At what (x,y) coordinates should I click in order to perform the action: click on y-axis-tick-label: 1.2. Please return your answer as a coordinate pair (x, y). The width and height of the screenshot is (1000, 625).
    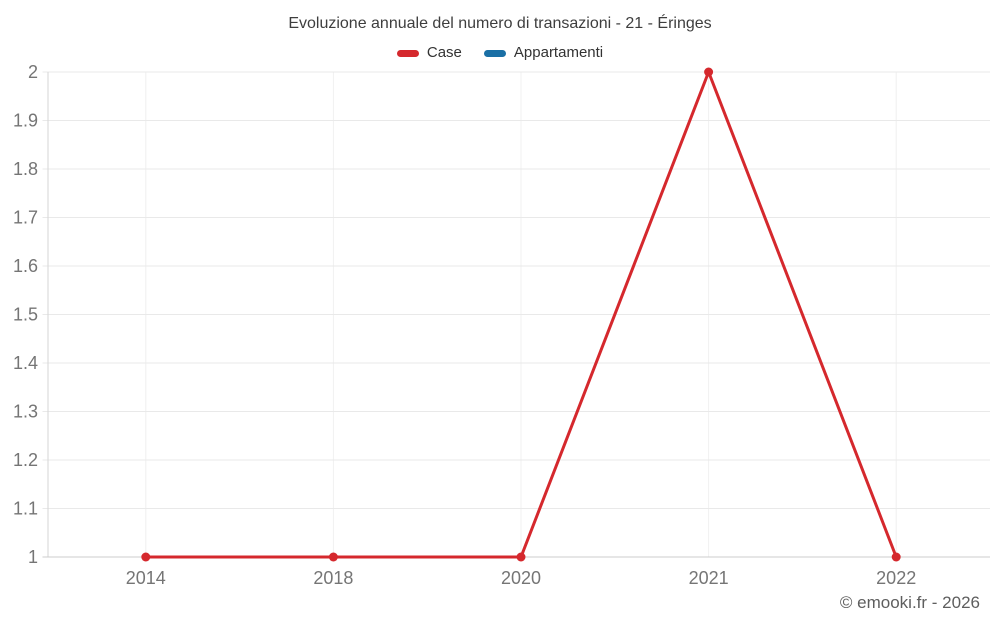
    Looking at the image, I should click on (25, 460).